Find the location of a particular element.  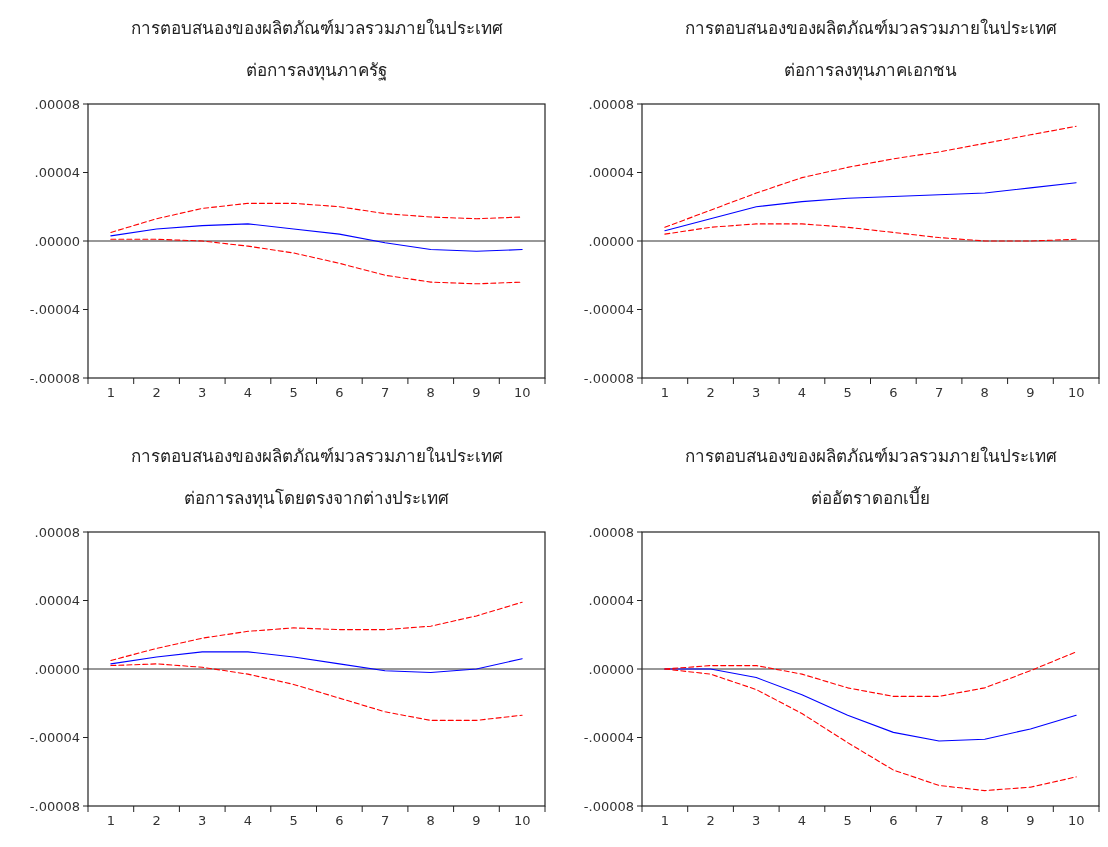

chart-subtitle: ต่อการลงทุนภาคเอกชน is located at coordinates (870, 70).